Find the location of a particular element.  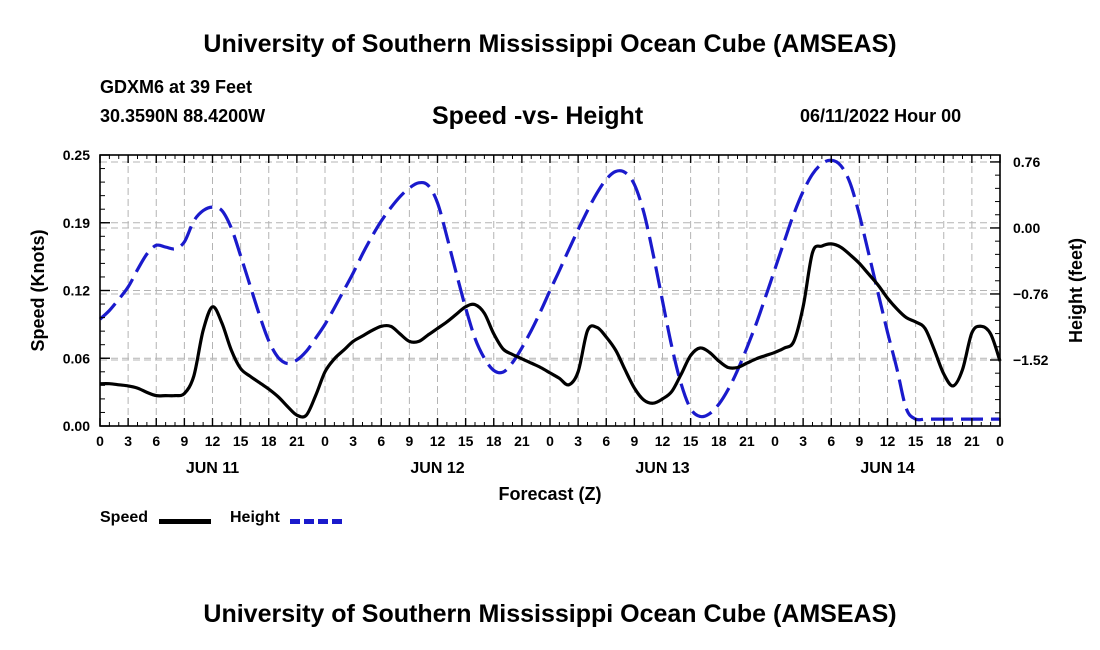

legend-height-label: Height is located at coordinates (255, 517).